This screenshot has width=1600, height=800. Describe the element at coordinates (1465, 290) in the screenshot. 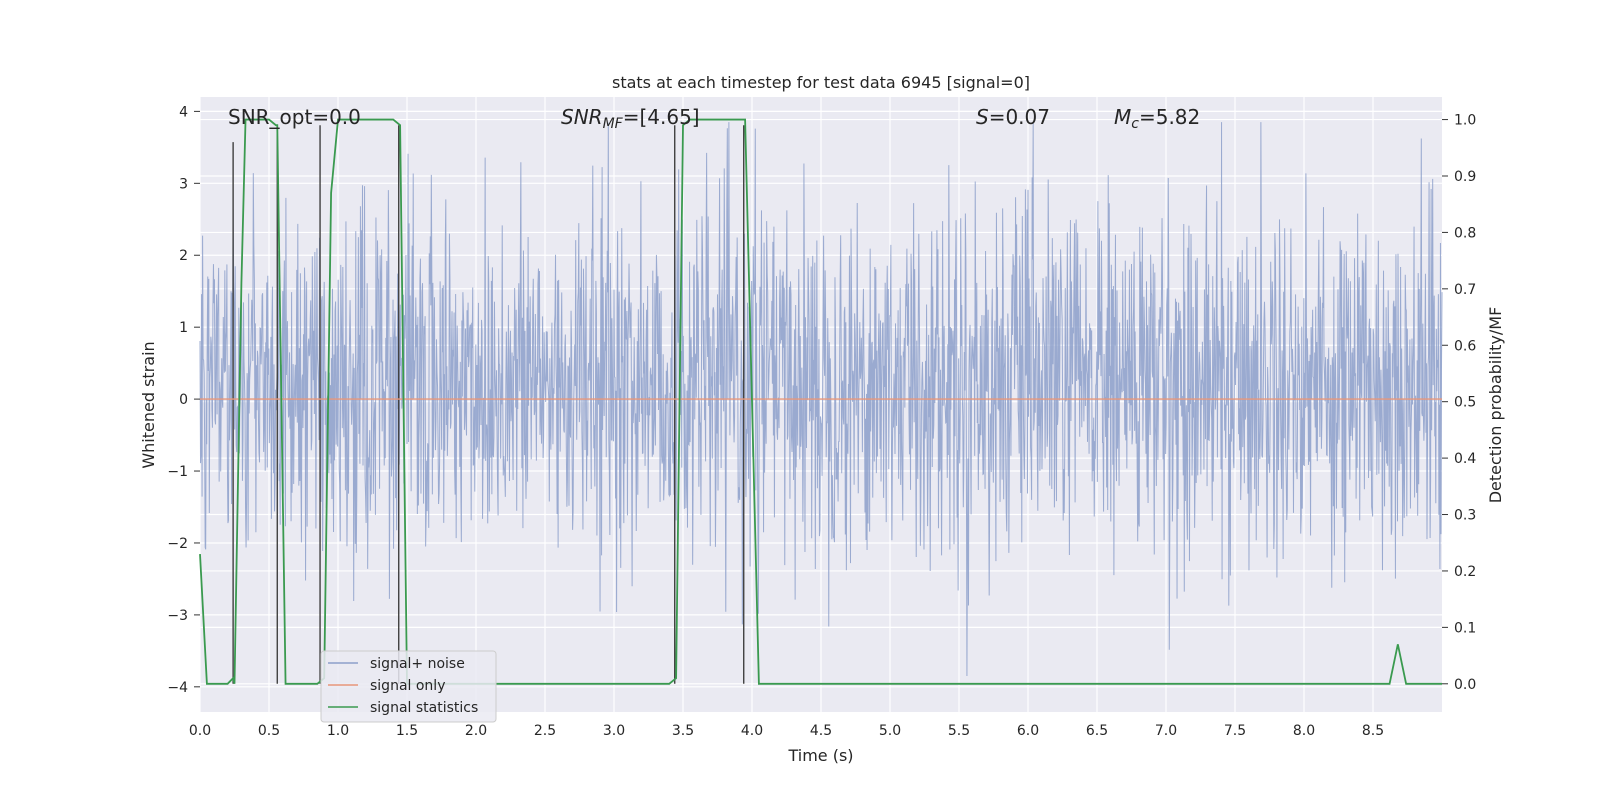

I see `y-right-tick-label-3: 0.7` at that location.